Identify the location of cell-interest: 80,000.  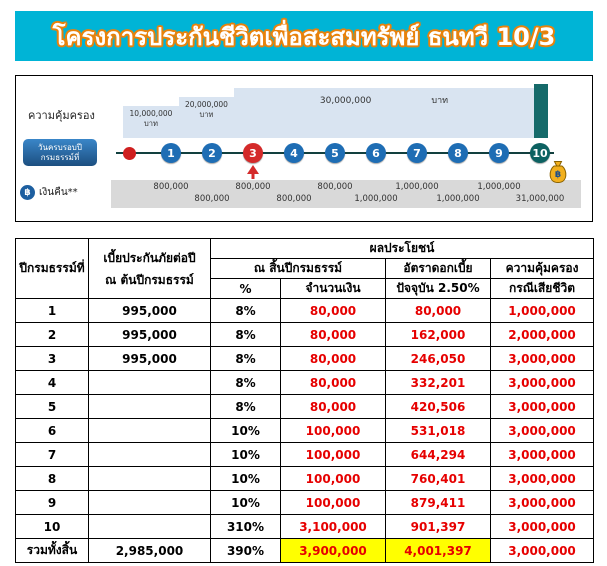
(438, 310).